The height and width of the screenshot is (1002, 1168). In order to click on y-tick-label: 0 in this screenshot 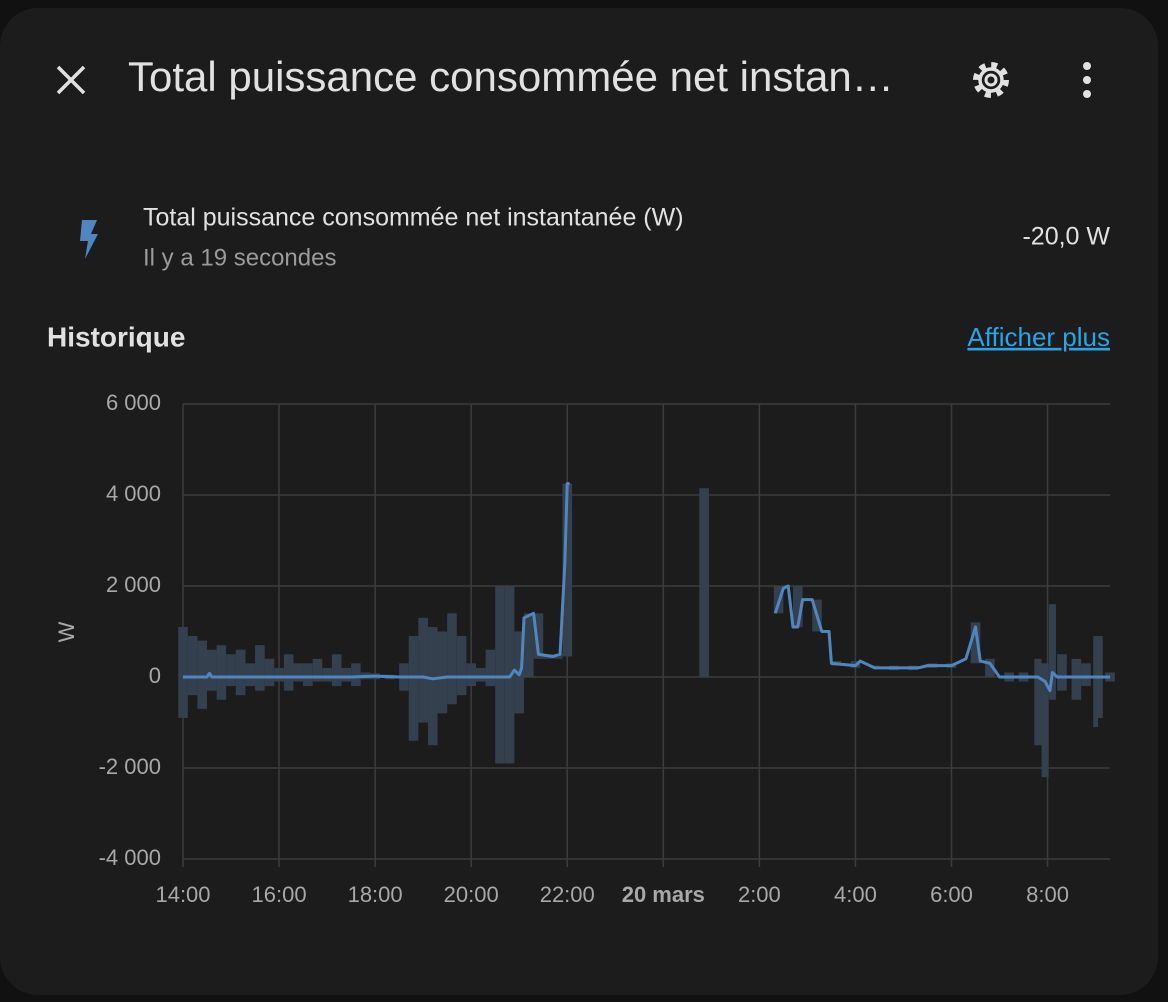, I will do `click(155, 675)`.